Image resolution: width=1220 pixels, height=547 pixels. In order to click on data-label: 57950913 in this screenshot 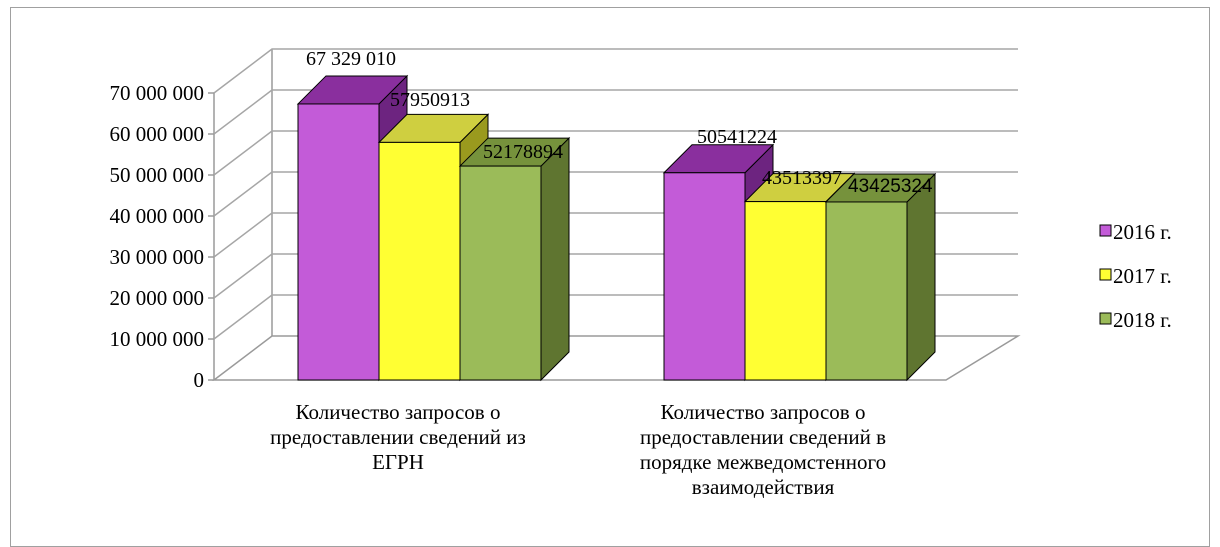, I will do `click(430, 100)`.